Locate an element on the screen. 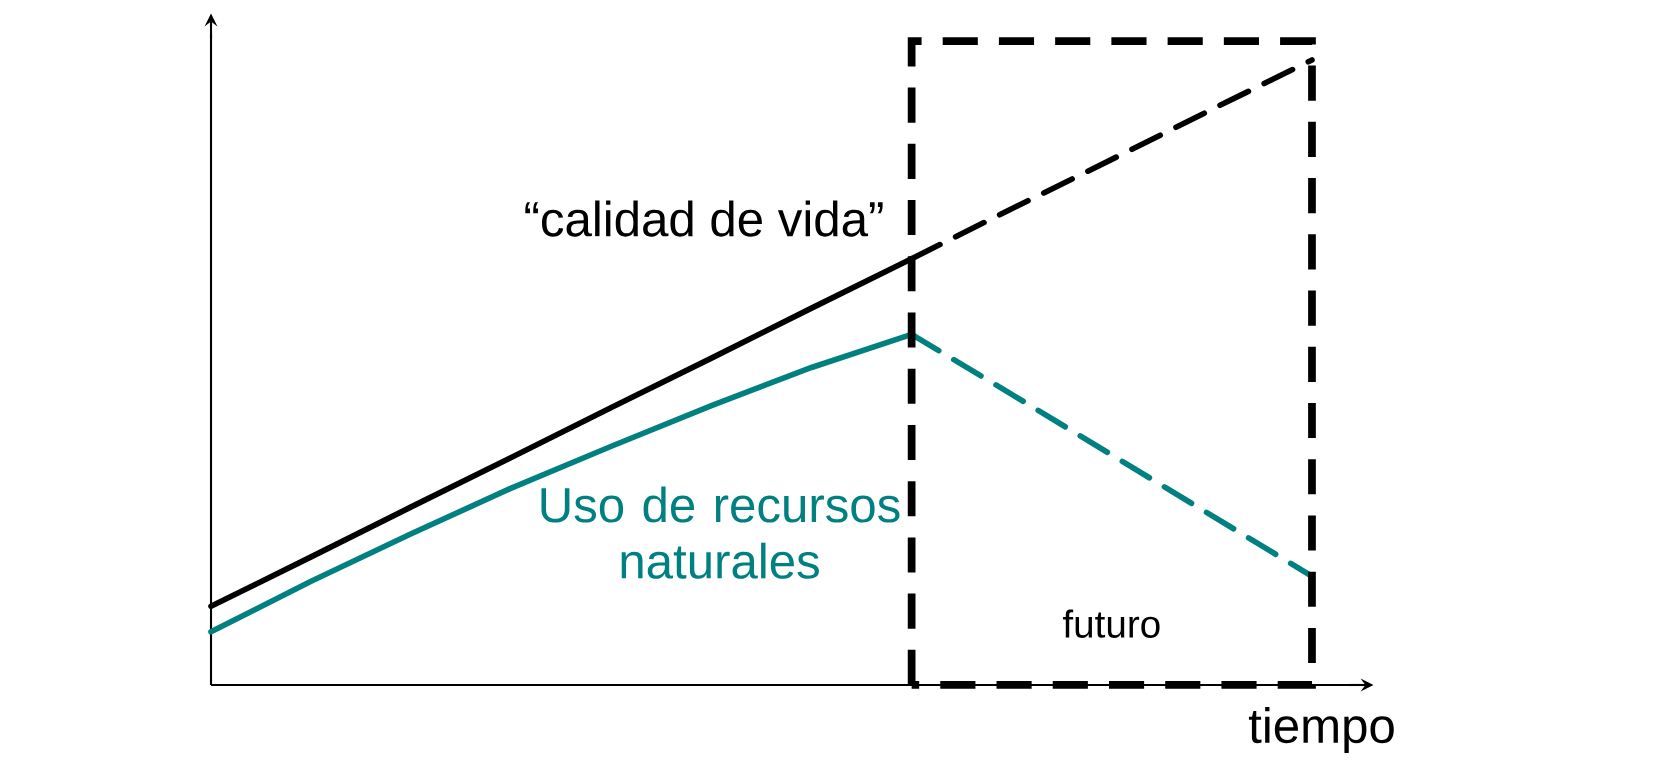 Image resolution: width=1669 pixels, height=780 pixels. series-label: Uso de recursos naturales is located at coordinates (720, 532).